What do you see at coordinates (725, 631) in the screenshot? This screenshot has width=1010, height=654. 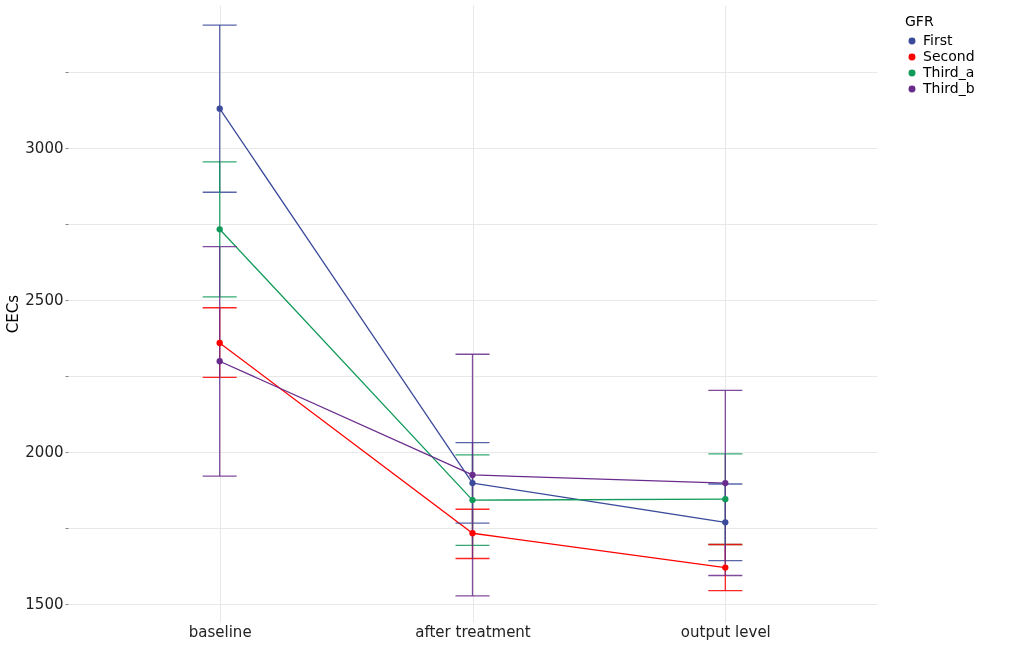 I see `x-tick-label: output level` at bounding box center [725, 631].